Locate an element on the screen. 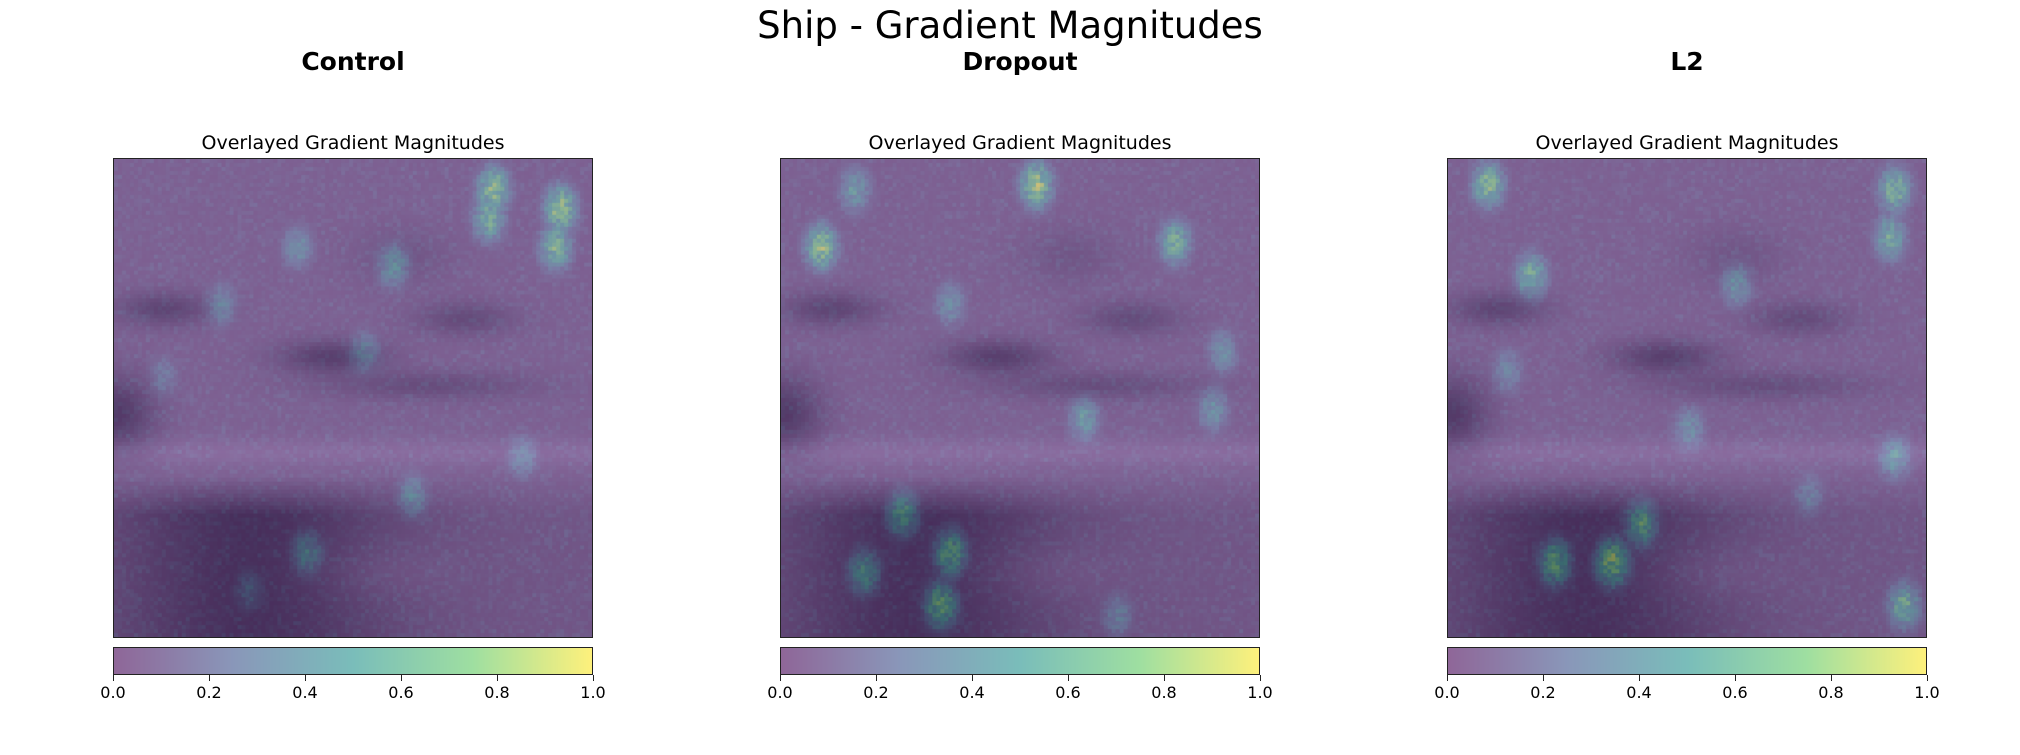  panel-title: L2 is located at coordinates (1687, 62).